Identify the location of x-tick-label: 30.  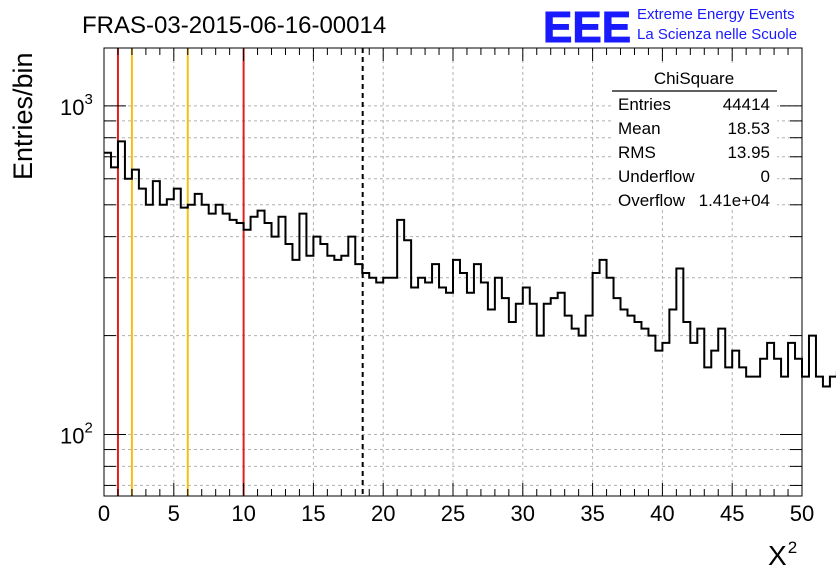
(523, 513).